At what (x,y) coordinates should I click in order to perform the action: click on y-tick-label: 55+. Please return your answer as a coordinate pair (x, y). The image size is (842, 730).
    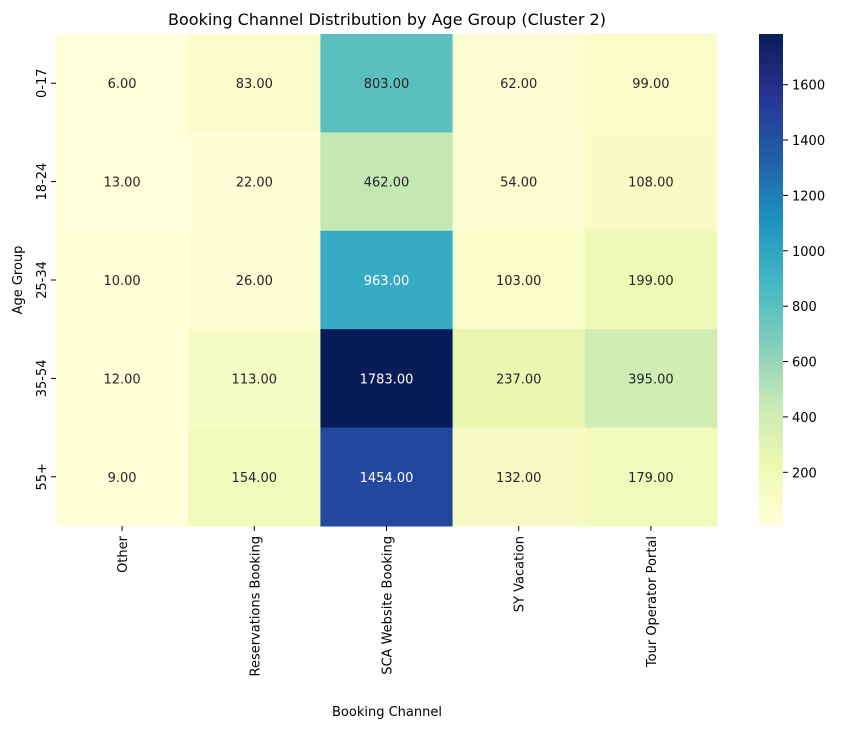
    Looking at the image, I should click on (42, 476).